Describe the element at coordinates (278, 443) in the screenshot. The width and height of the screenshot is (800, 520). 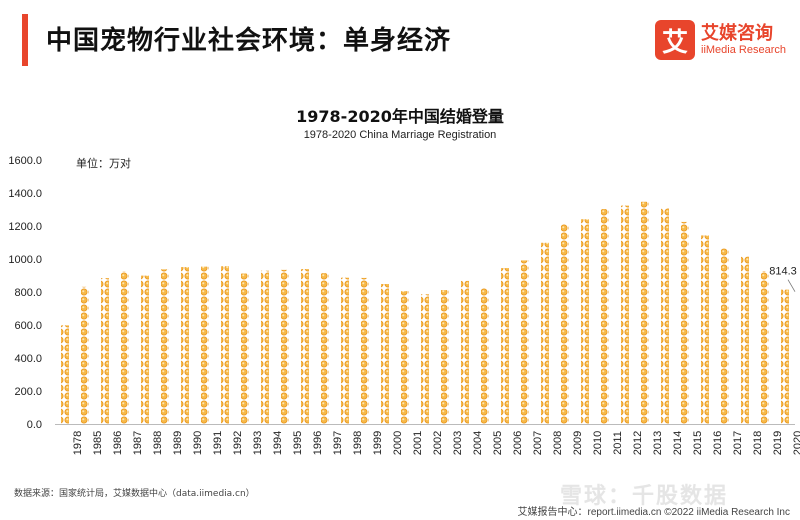
I see `x-tick-label: 1994` at that location.